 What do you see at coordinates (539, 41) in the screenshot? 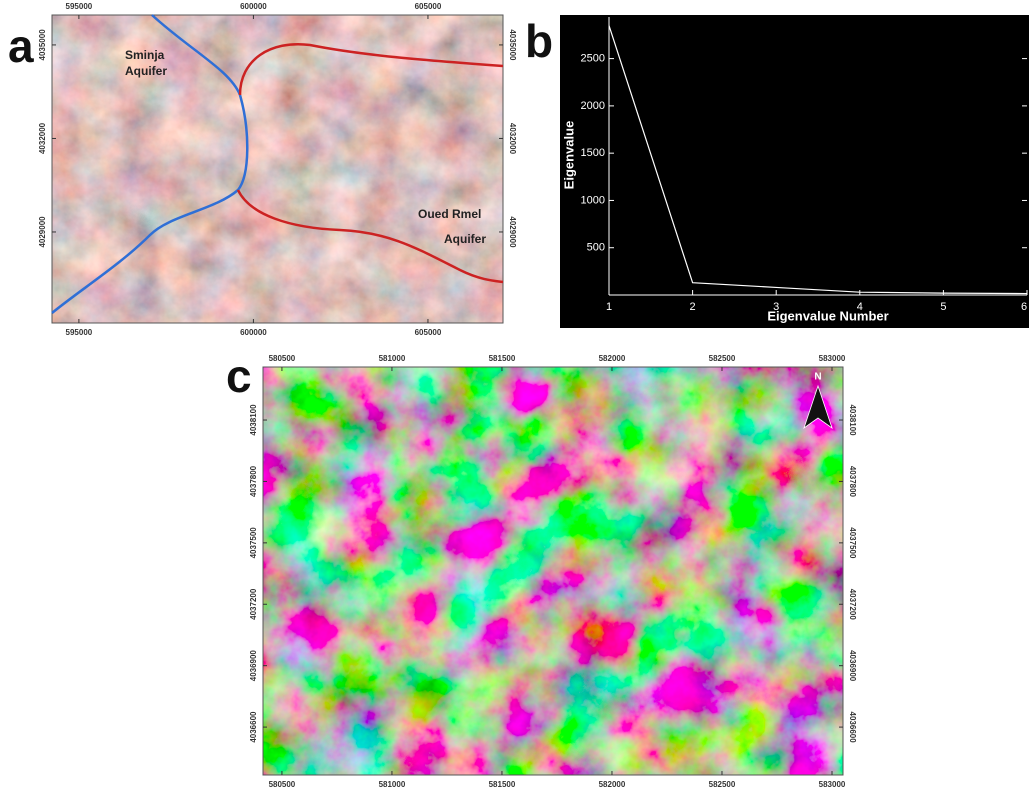
I see `panel-label: b` at bounding box center [539, 41].